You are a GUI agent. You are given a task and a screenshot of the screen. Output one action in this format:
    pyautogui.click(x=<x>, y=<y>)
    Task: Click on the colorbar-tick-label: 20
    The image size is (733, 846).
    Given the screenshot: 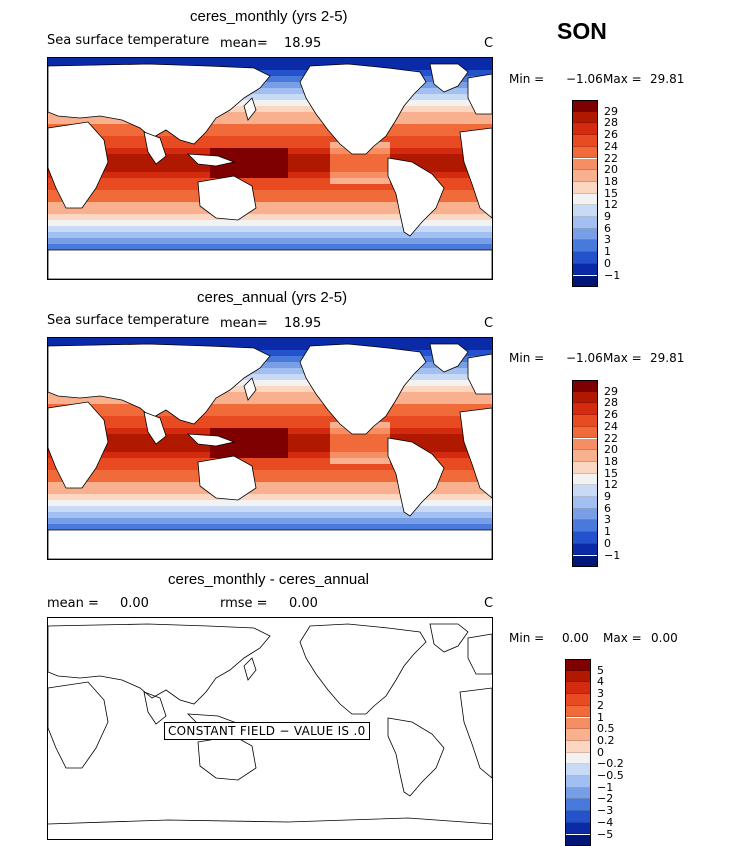 What is the action you would take?
    pyautogui.click(x=611, y=169)
    